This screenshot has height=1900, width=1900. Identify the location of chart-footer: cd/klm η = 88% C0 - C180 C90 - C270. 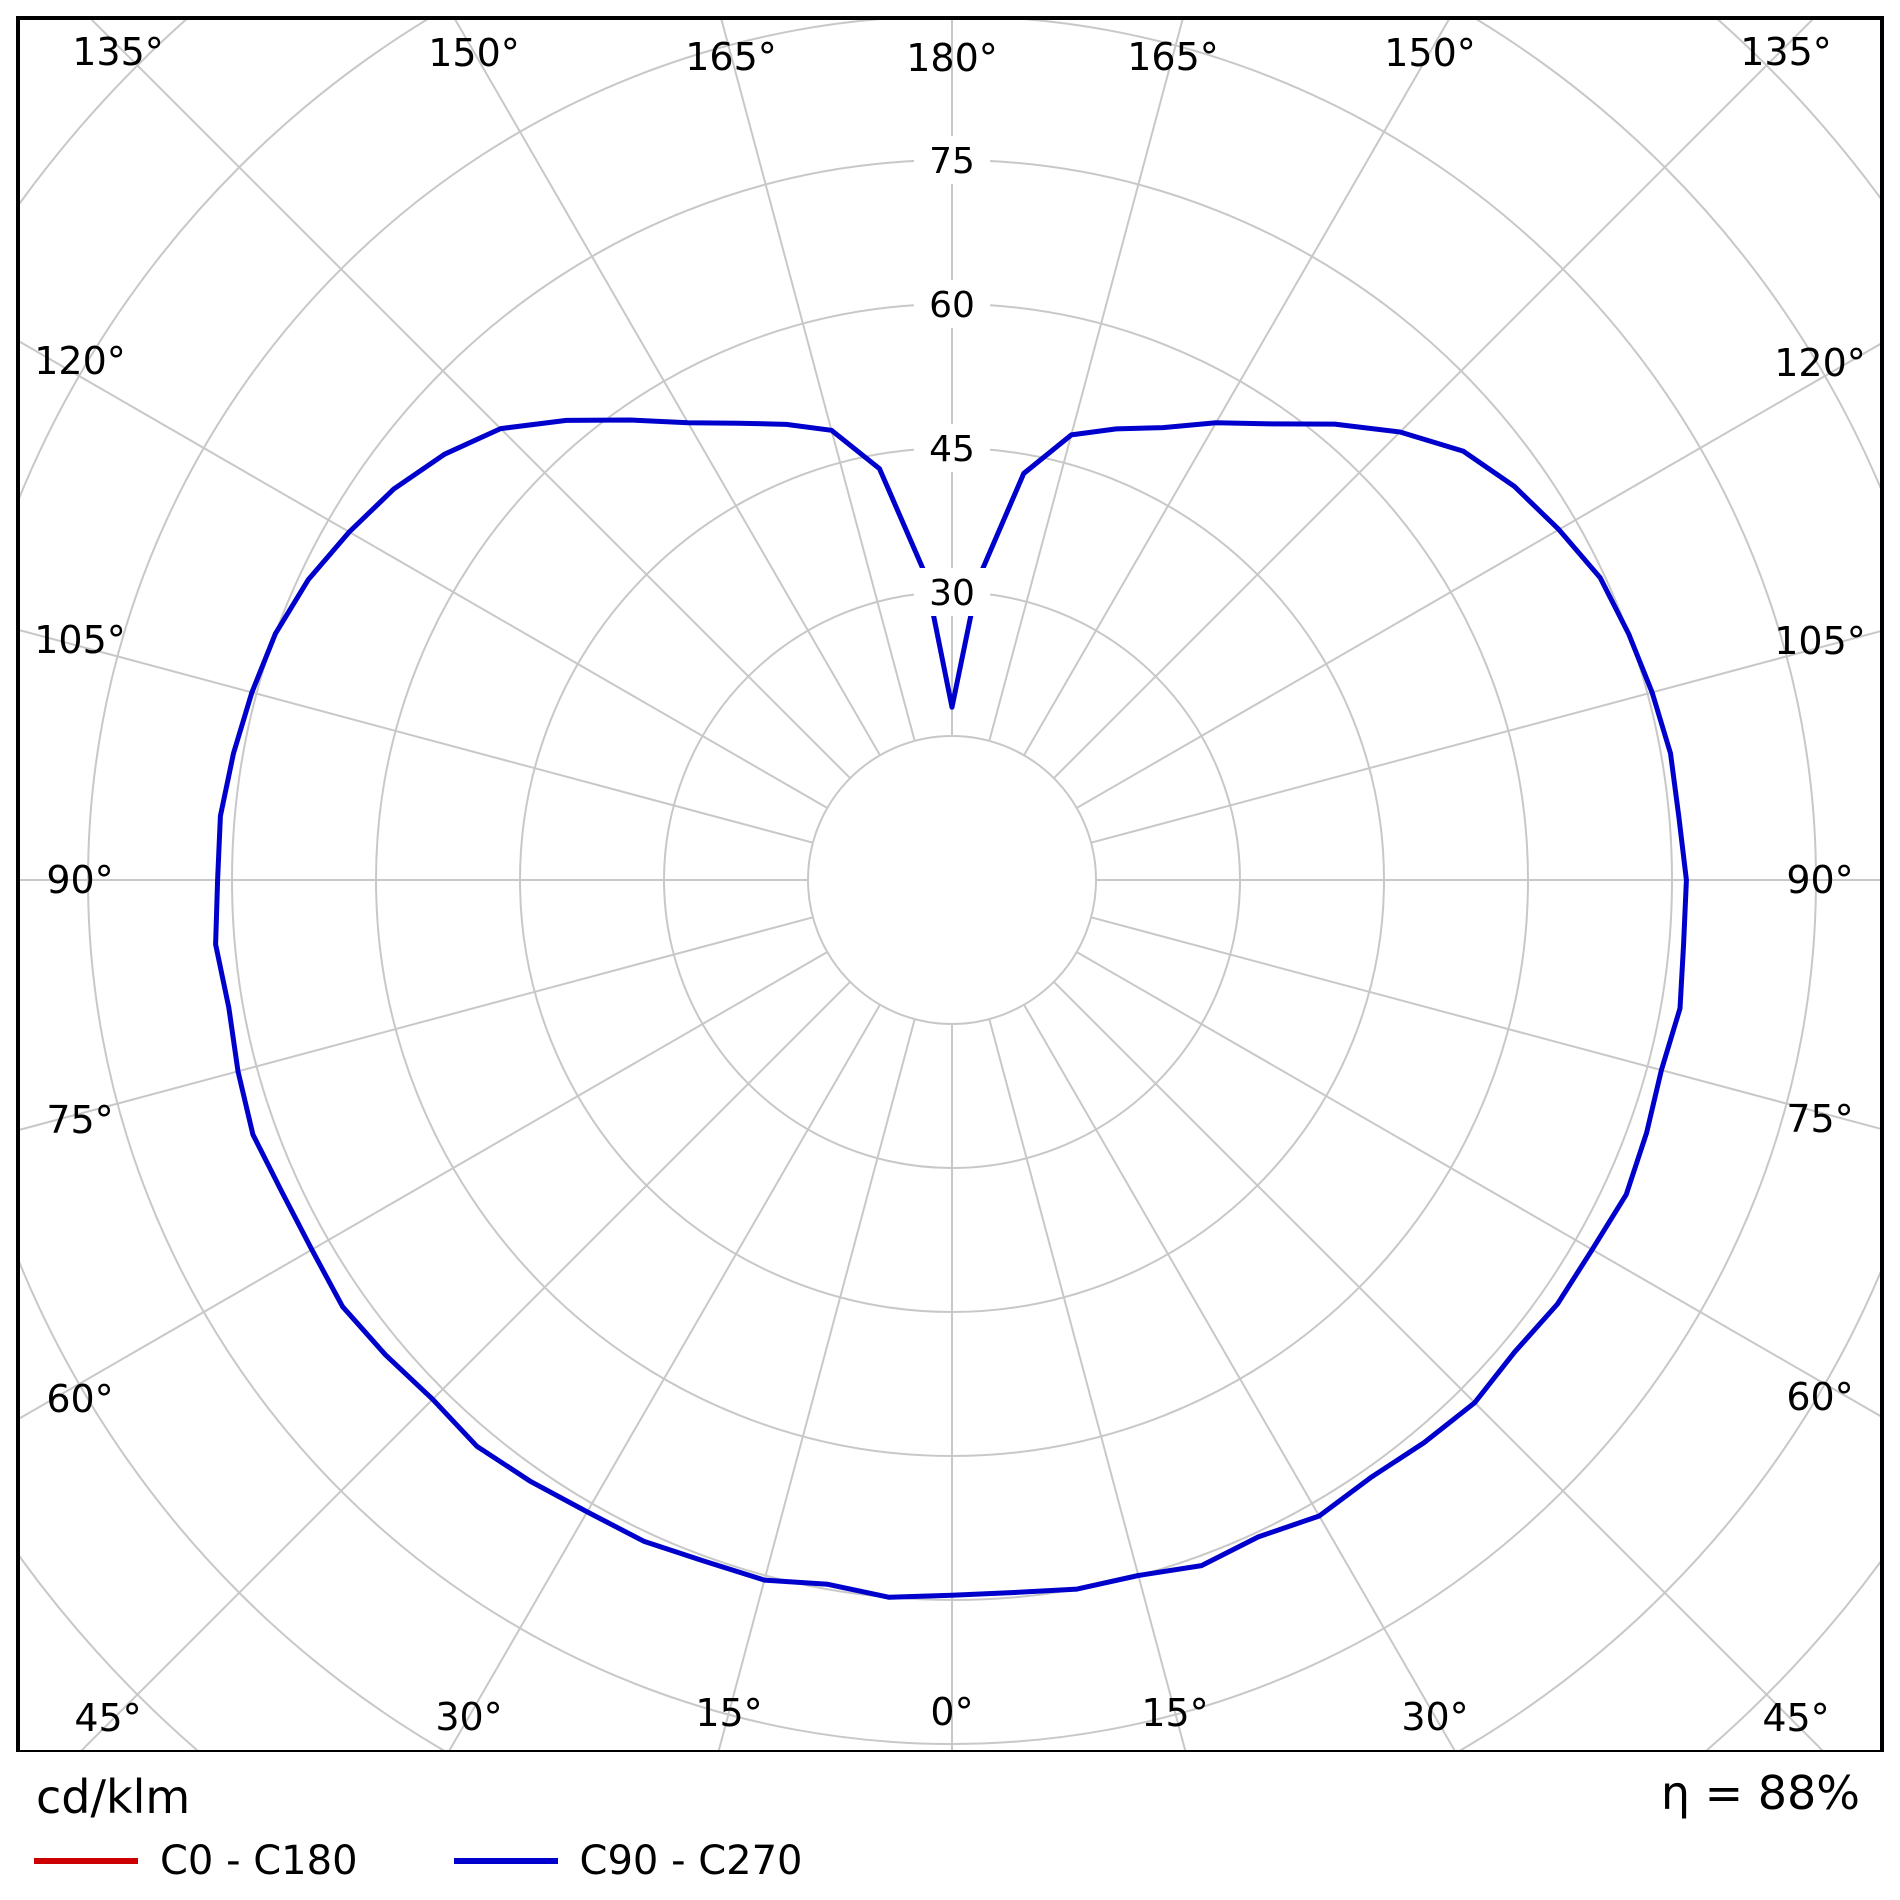
(950, 1826).